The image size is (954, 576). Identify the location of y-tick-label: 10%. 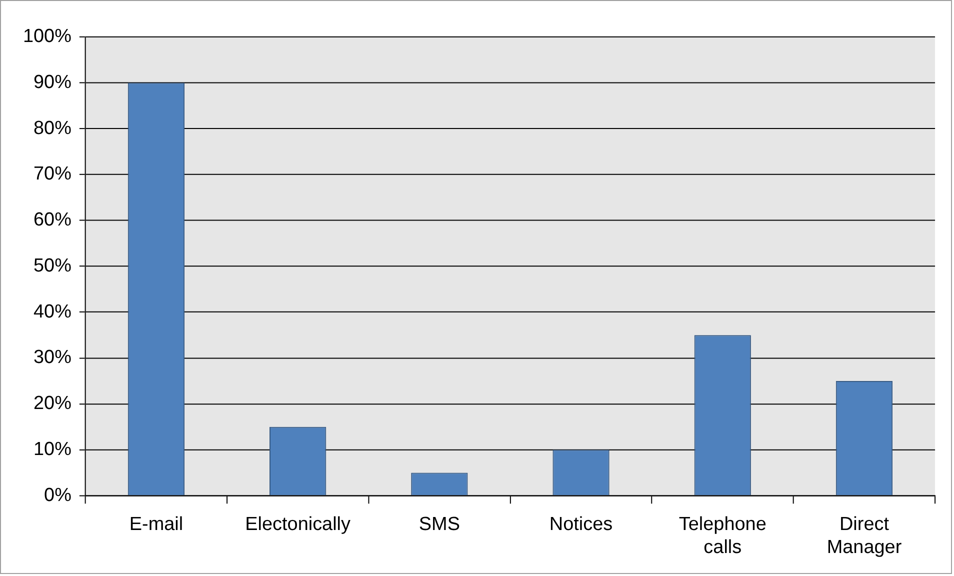
(53, 449).